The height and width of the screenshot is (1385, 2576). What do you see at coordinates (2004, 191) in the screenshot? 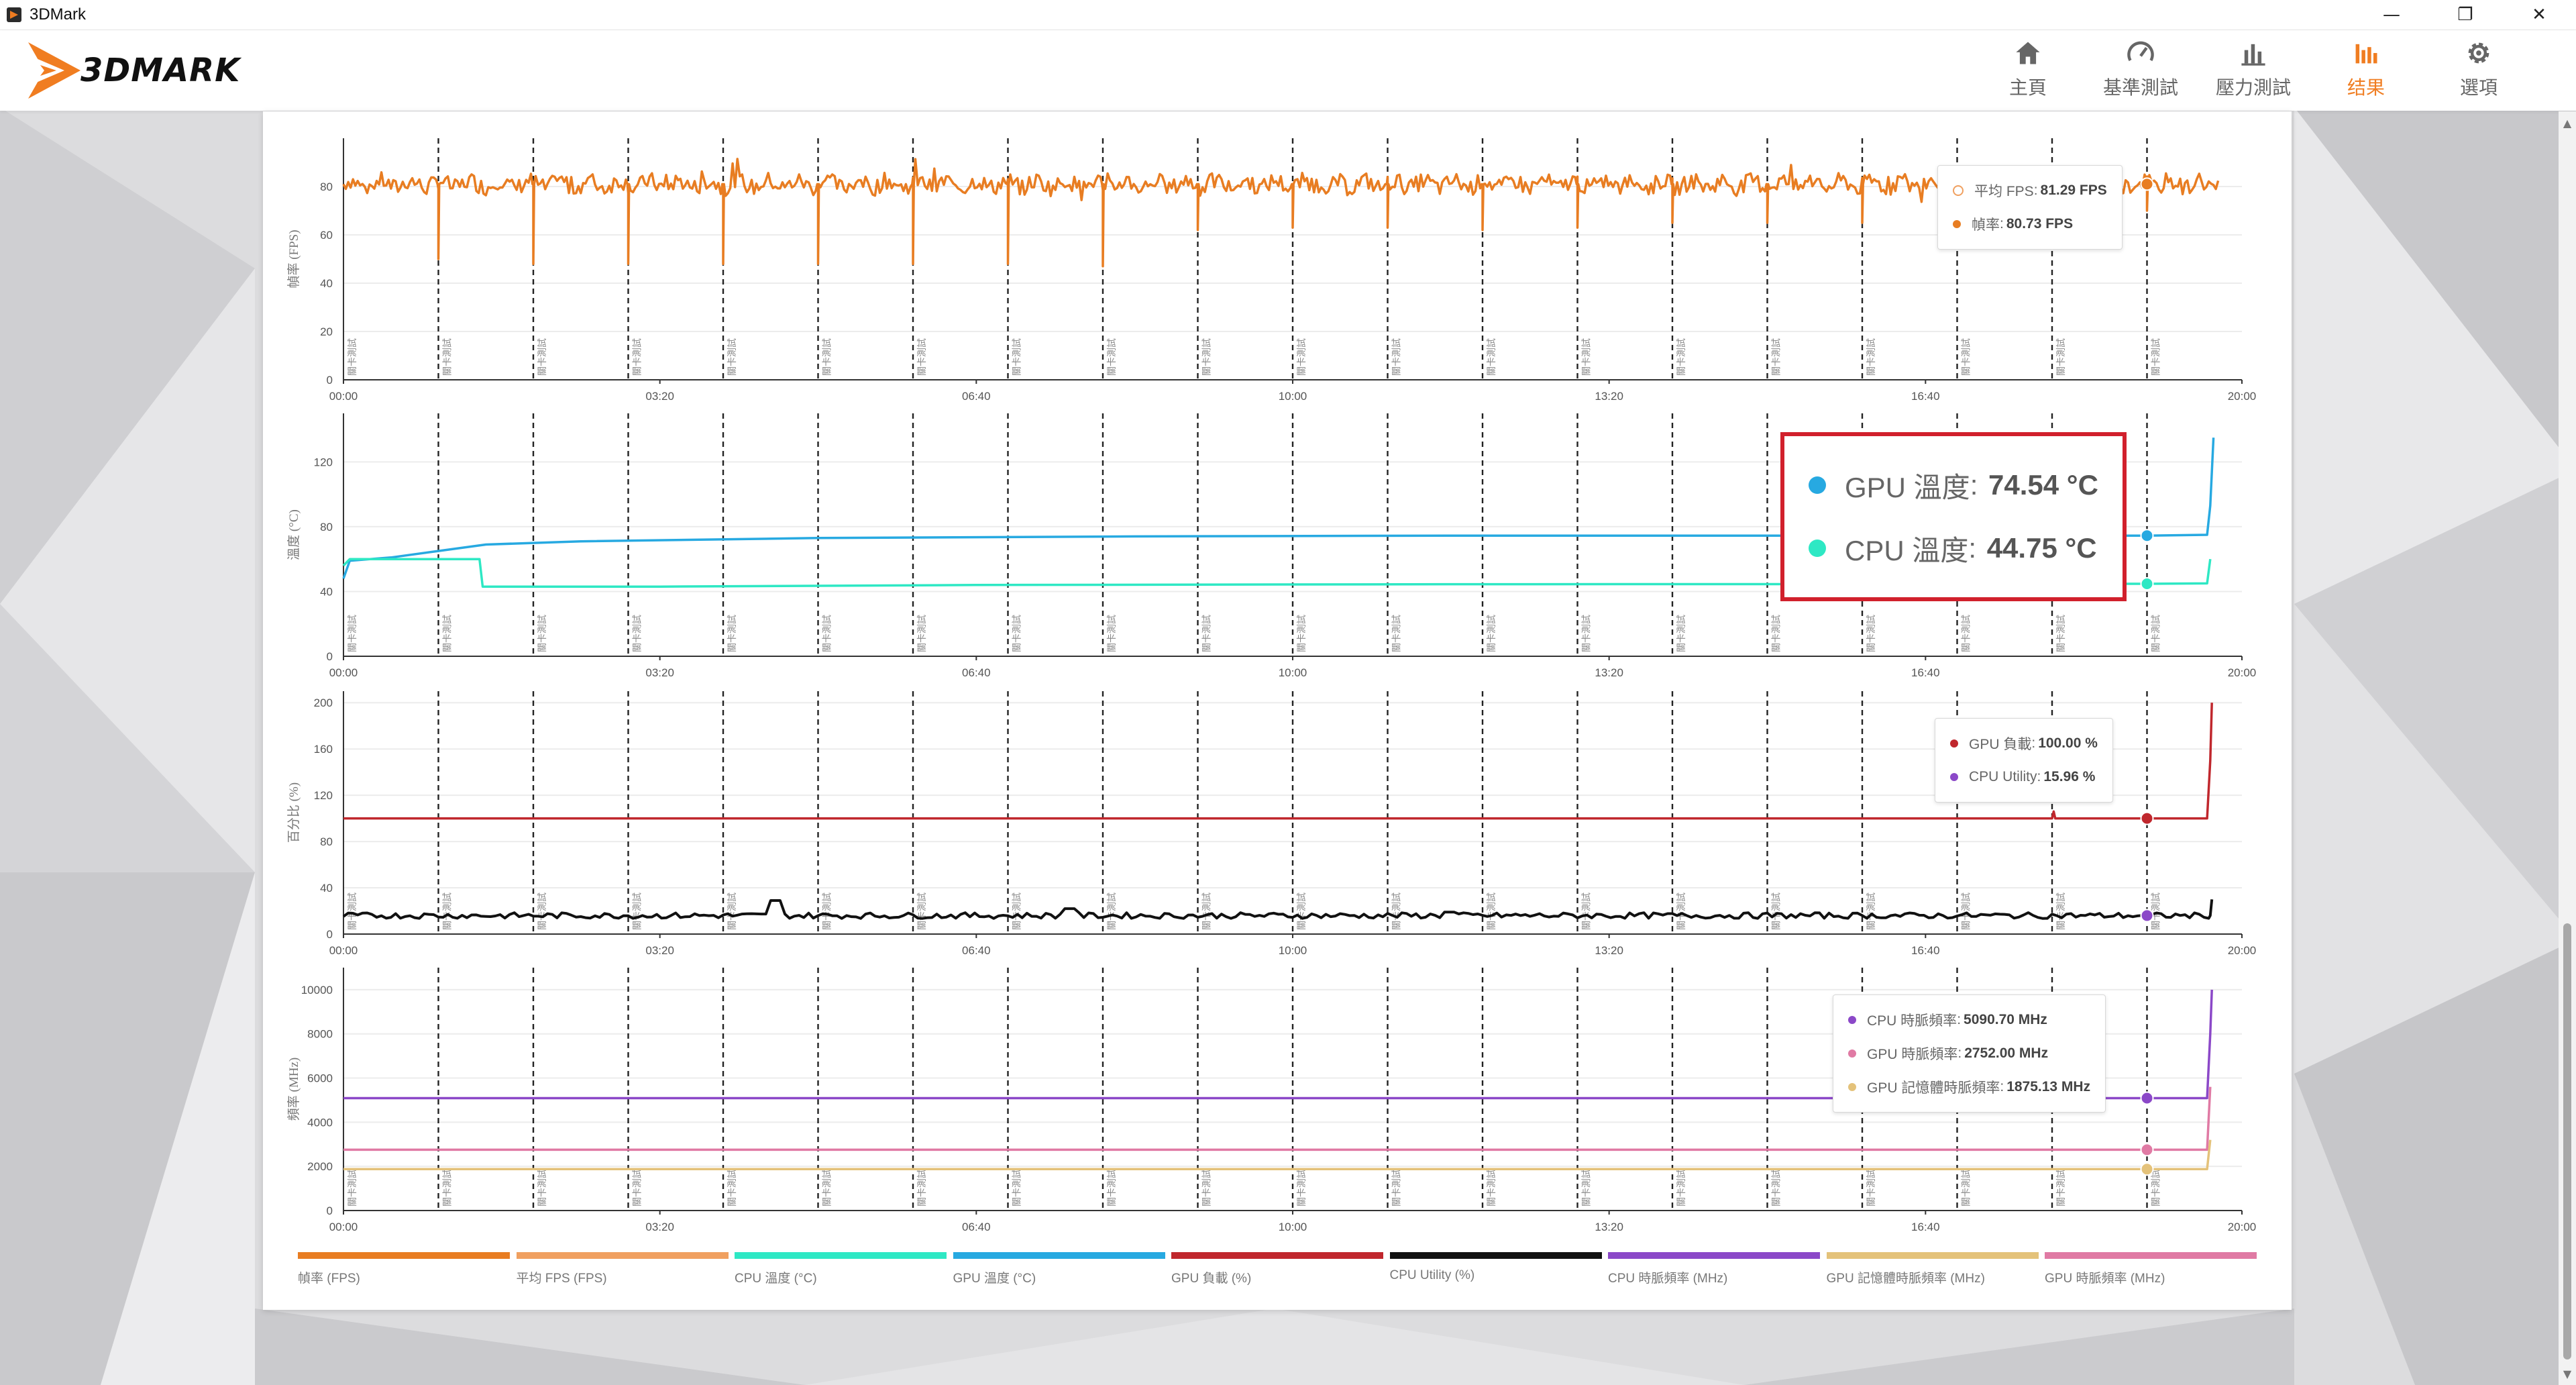
I see `tooltip-label: 平均 FPS` at bounding box center [2004, 191].